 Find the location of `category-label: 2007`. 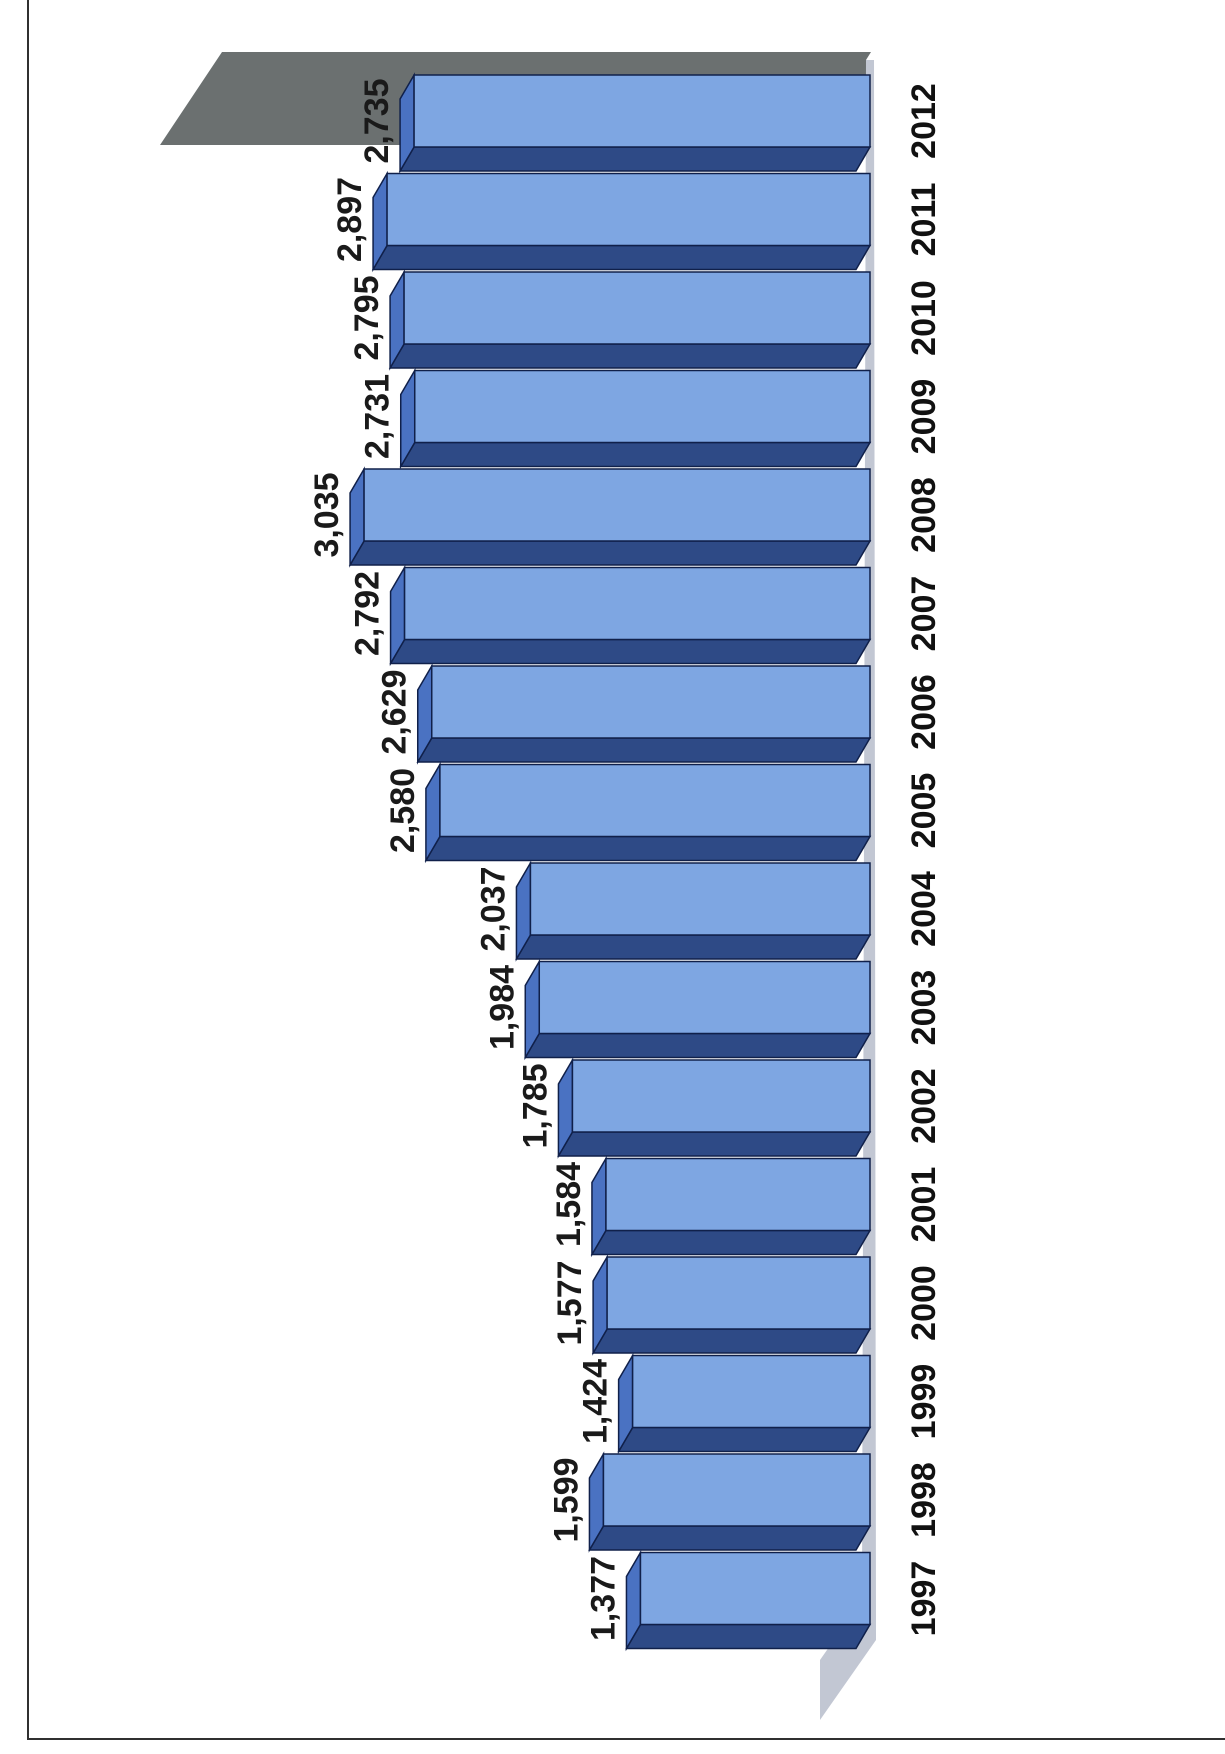

category-label: 2007 is located at coordinates (924, 614).